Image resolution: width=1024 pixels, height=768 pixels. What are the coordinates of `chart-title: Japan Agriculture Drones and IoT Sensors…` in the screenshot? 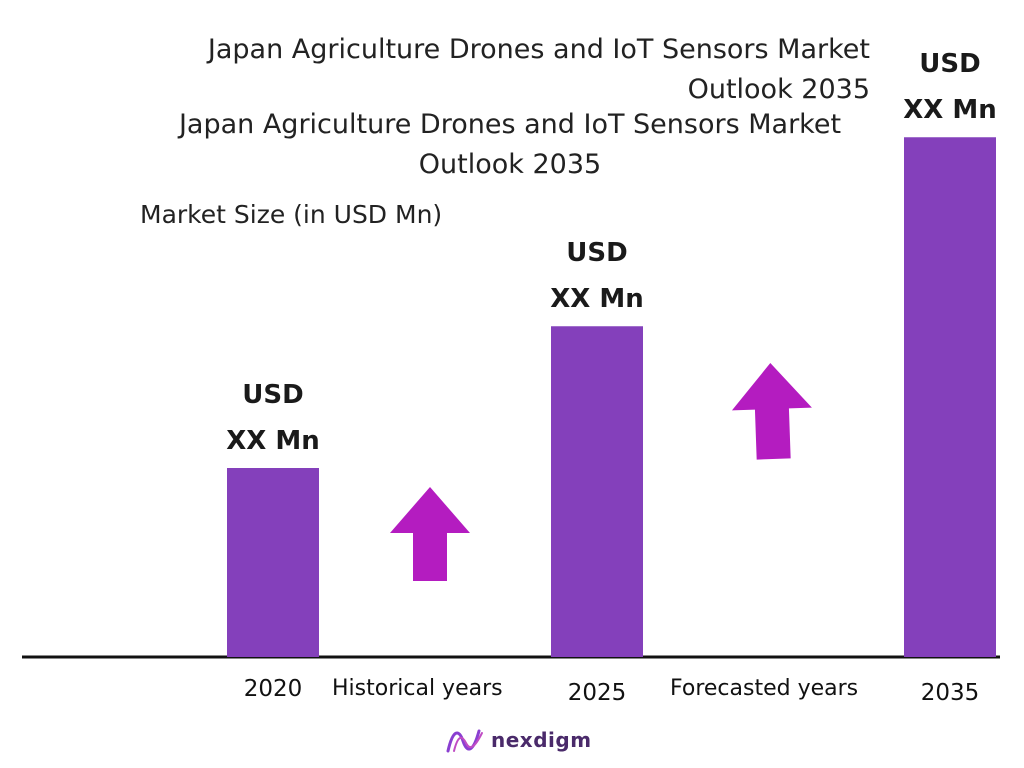 It's located at (538, 69).